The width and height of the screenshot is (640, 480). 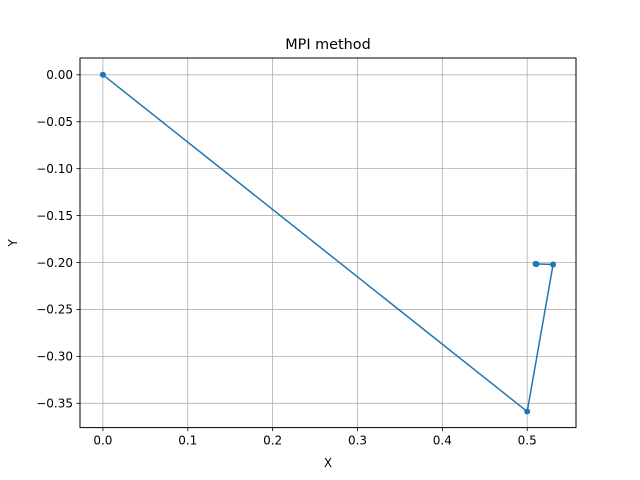 What do you see at coordinates (272, 441) in the screenshot?
I see `x-tick-label: 0.2` at bounding box center [272, 441].